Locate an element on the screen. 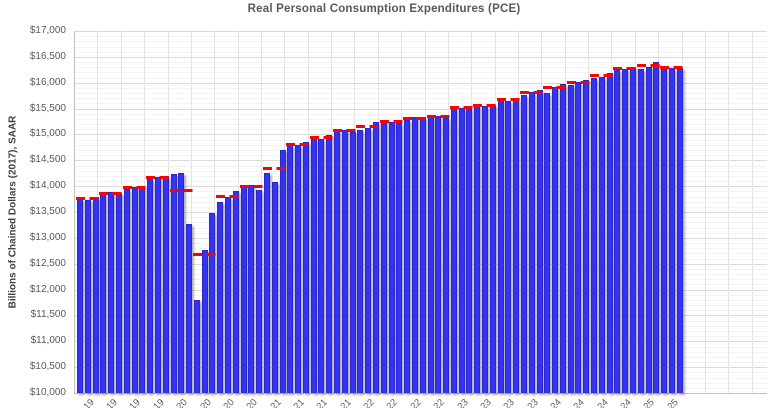 The height and width of the screenshot is (408, 768). major-gridline is located at coordinates (420, 109).